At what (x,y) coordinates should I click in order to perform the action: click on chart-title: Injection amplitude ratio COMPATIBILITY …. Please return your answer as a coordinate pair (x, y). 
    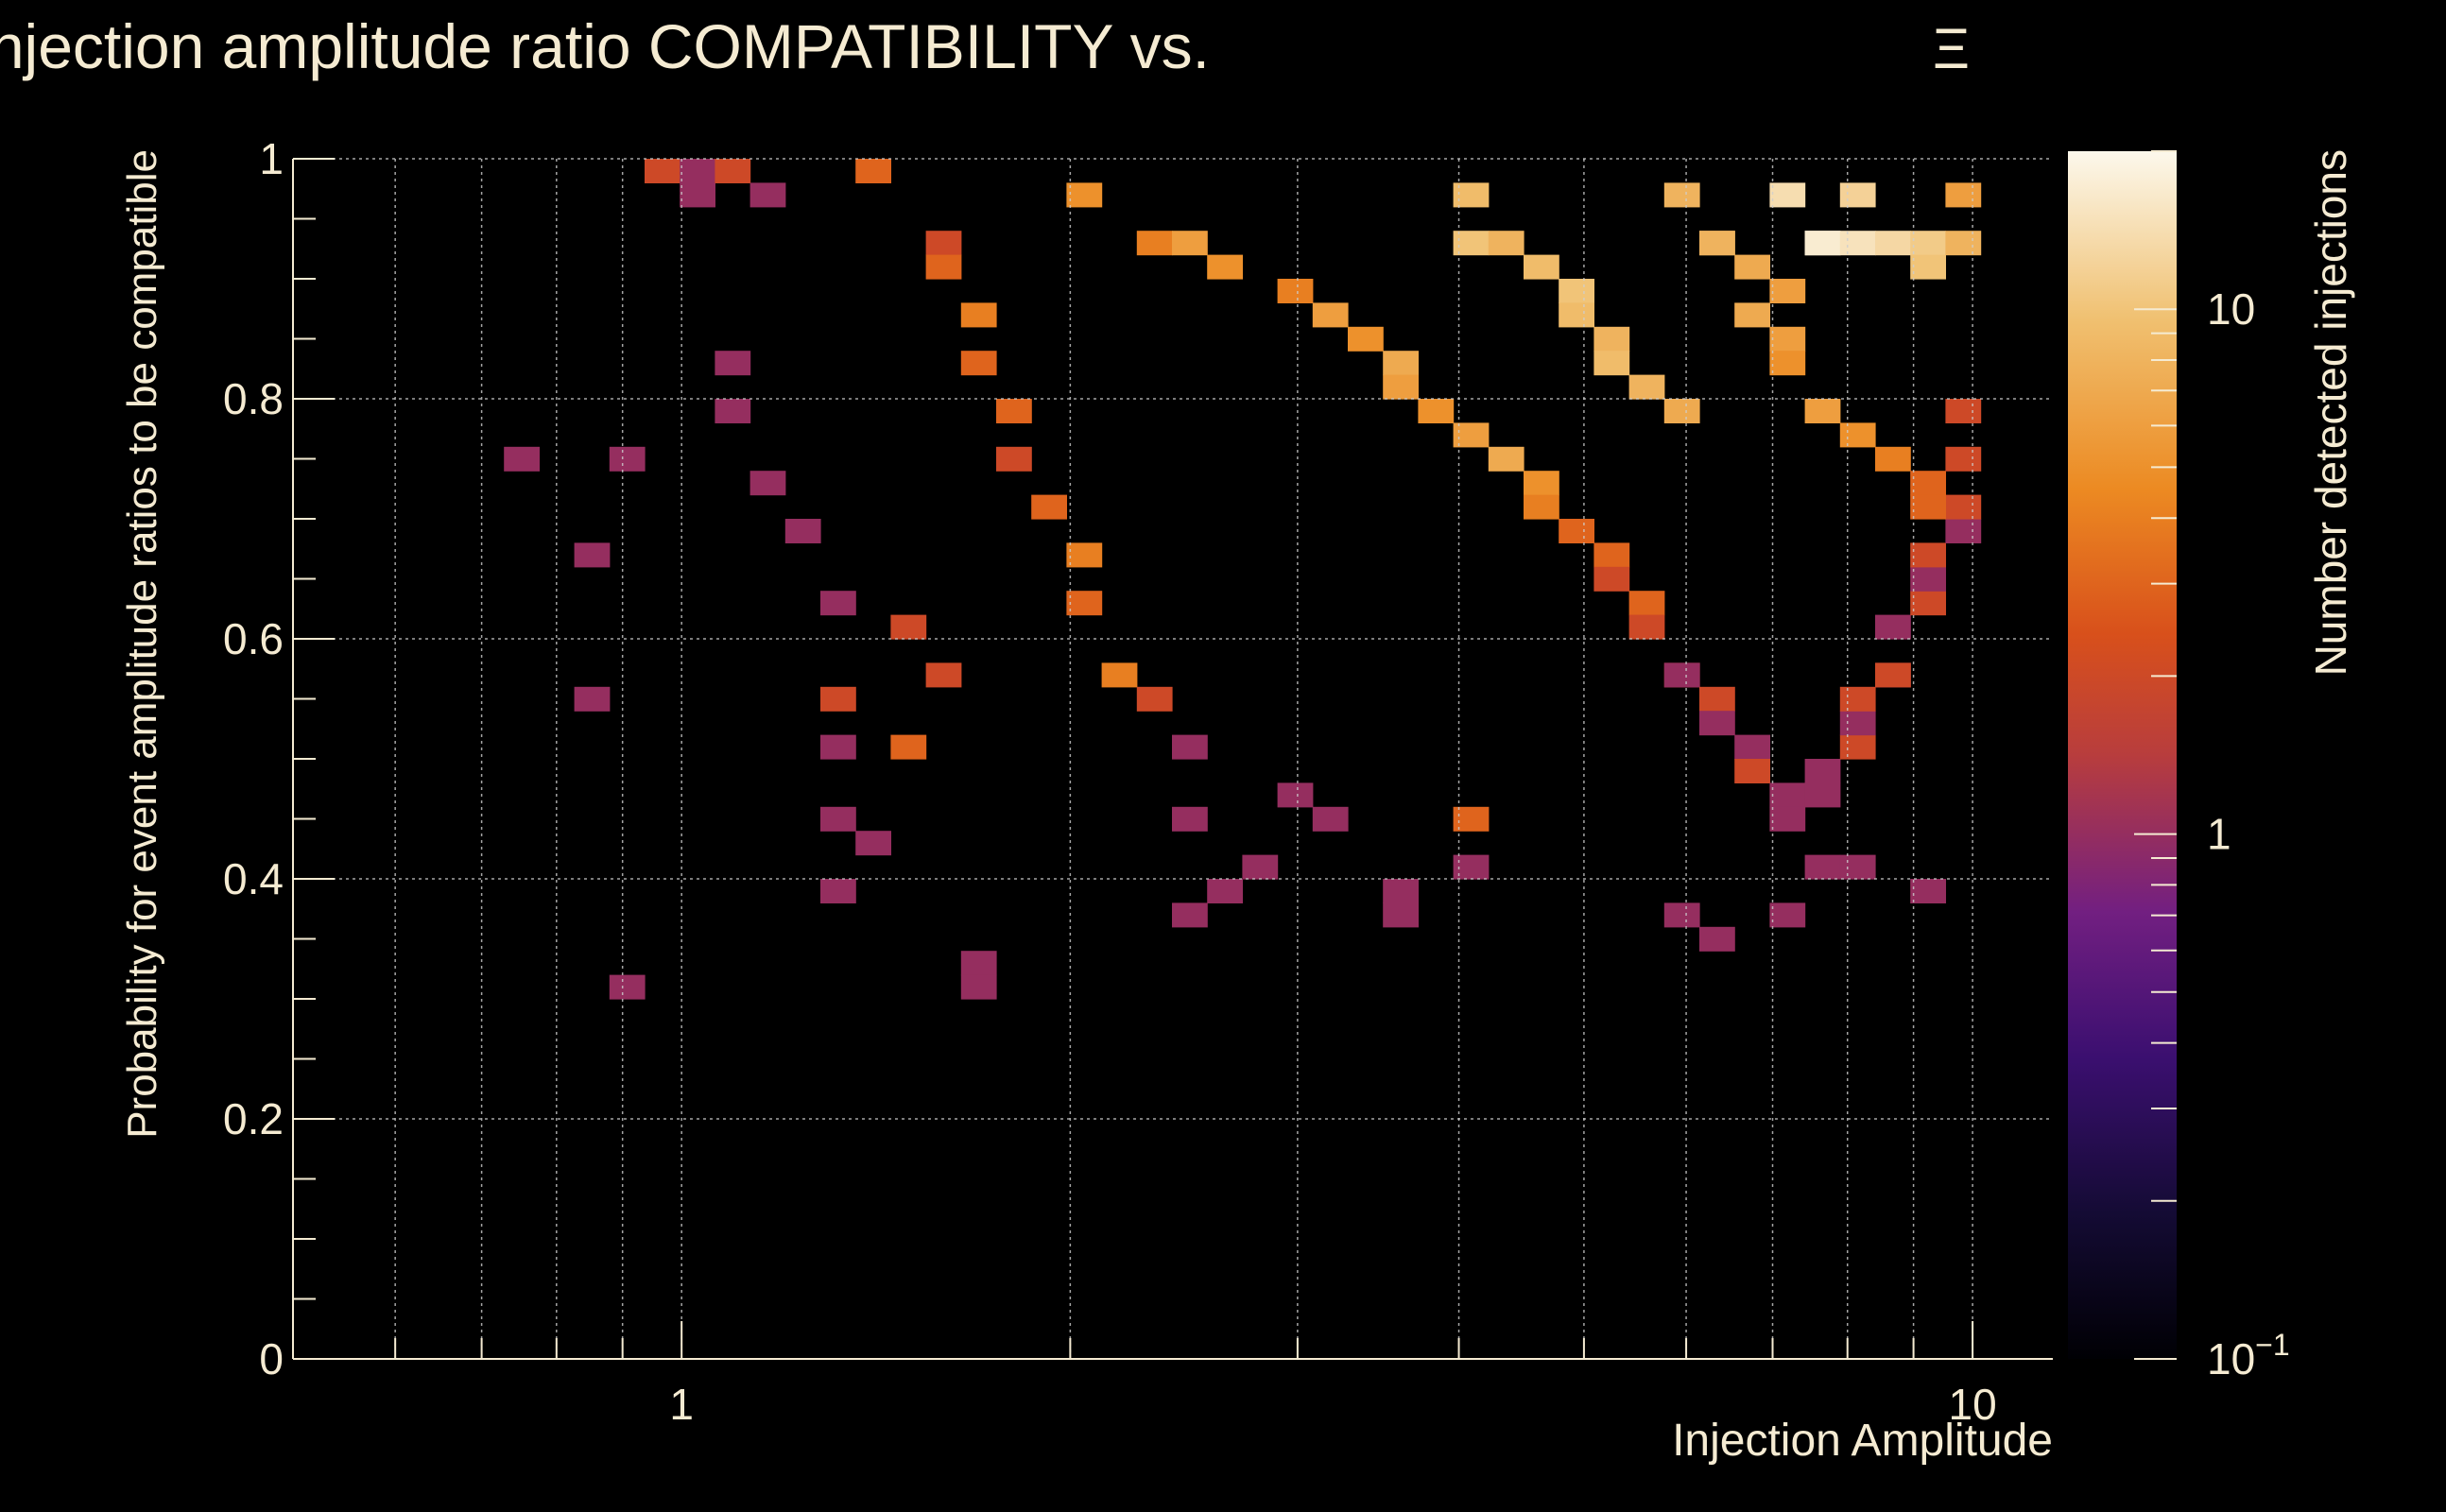
    Looking at the image, I should click on (605, 46).